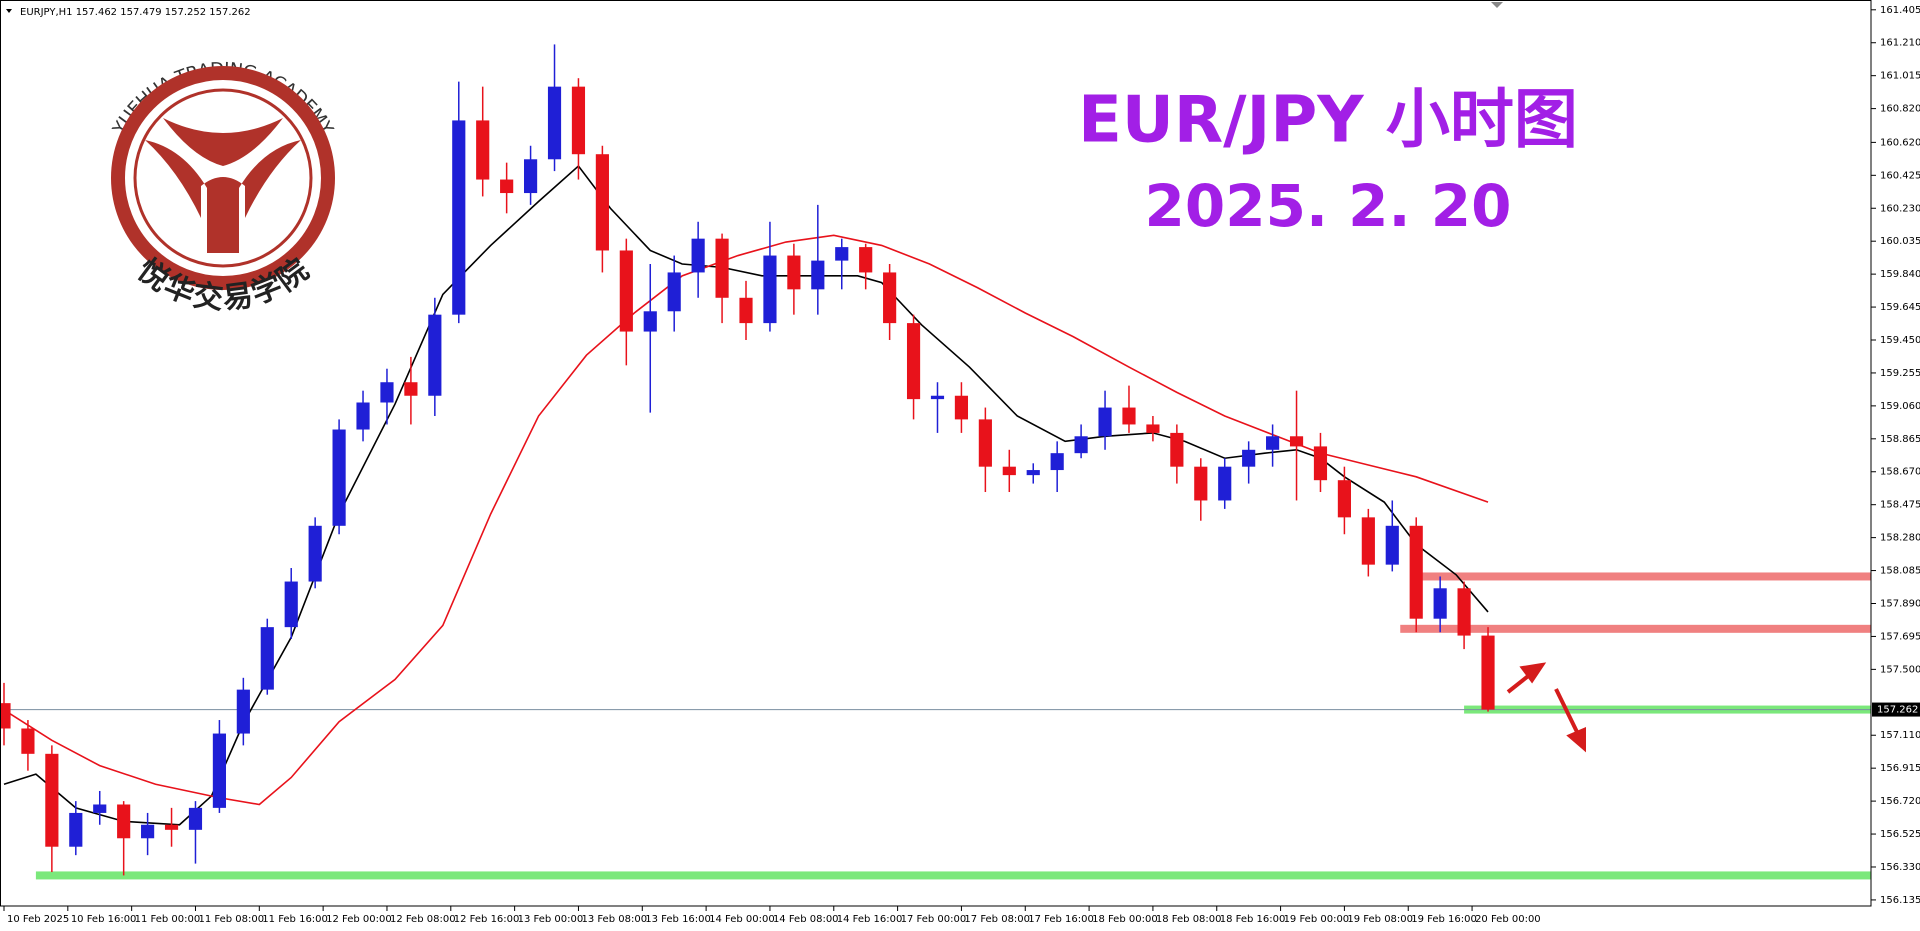 Image resolution: width=1920 pixels, height=931 pixels. Describe the element at coordinates (1900, 142) in the screenshot. I see `y-tick-label: 160.620` at that location.